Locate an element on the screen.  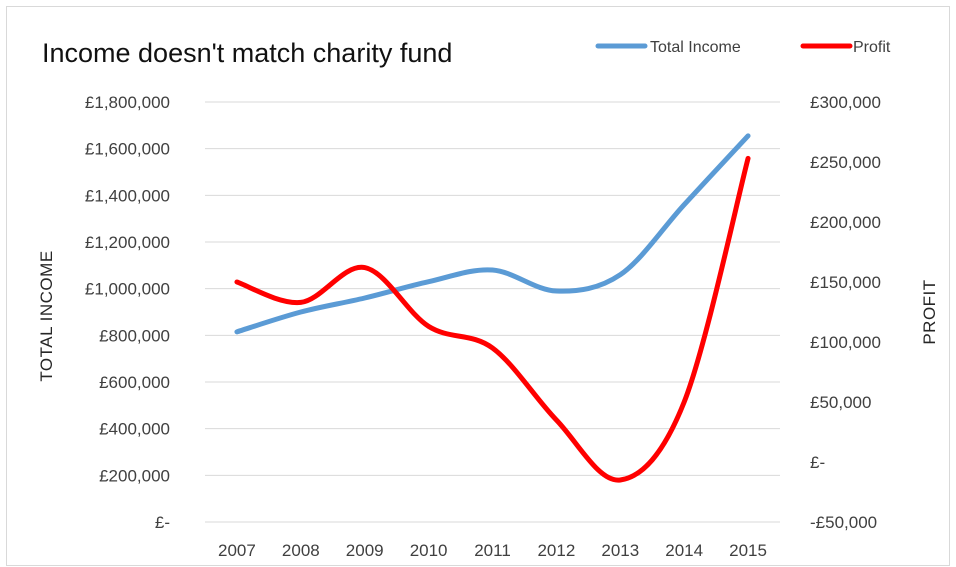
legend-label-profit: Profit is located at coordinates (872, 47).